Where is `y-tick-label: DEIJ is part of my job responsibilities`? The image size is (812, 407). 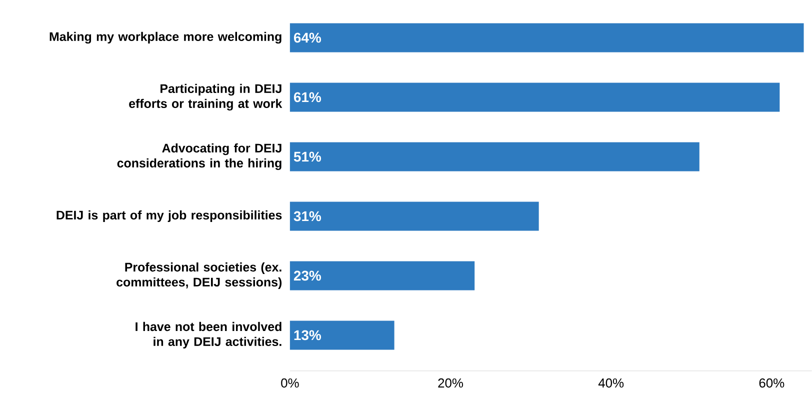
y-tick-label: DEIJ is part of my job responsibilities is located at coordinates (169, 216).